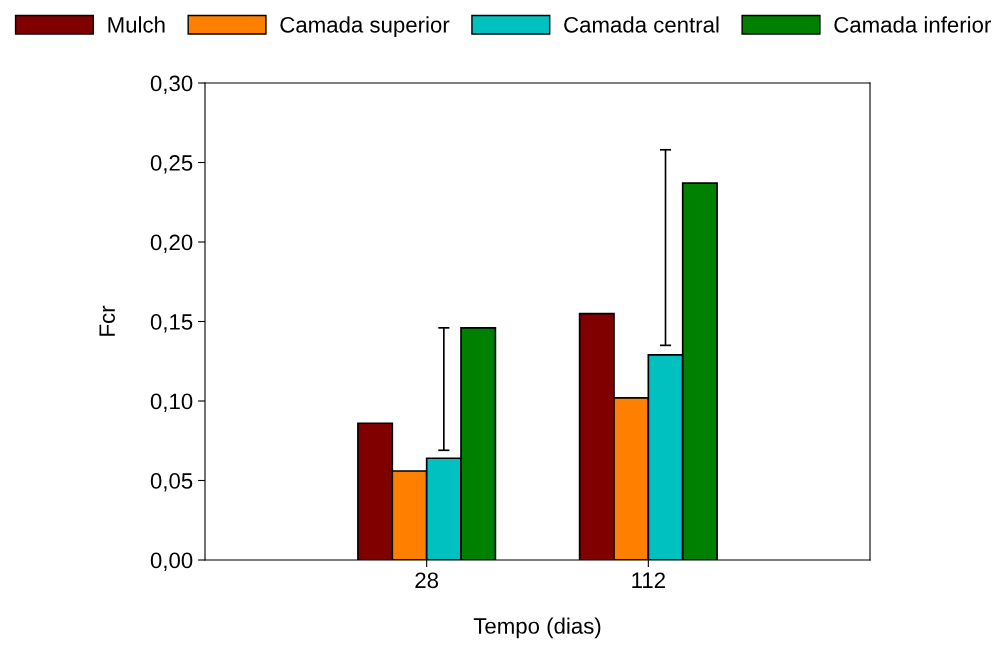  Describe the element at coordinates (648, 580) in the screenshot. I see `x-tick-label: 112` at that location.